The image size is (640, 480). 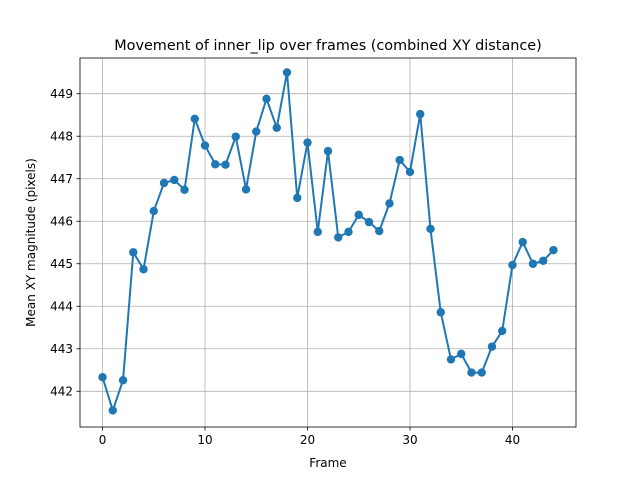 What do you see at coordinates (31, 242) in the screenshot?
I see `y-axis-label: Mean XY magnitude (pixels)` at bounding box center [31, 242].